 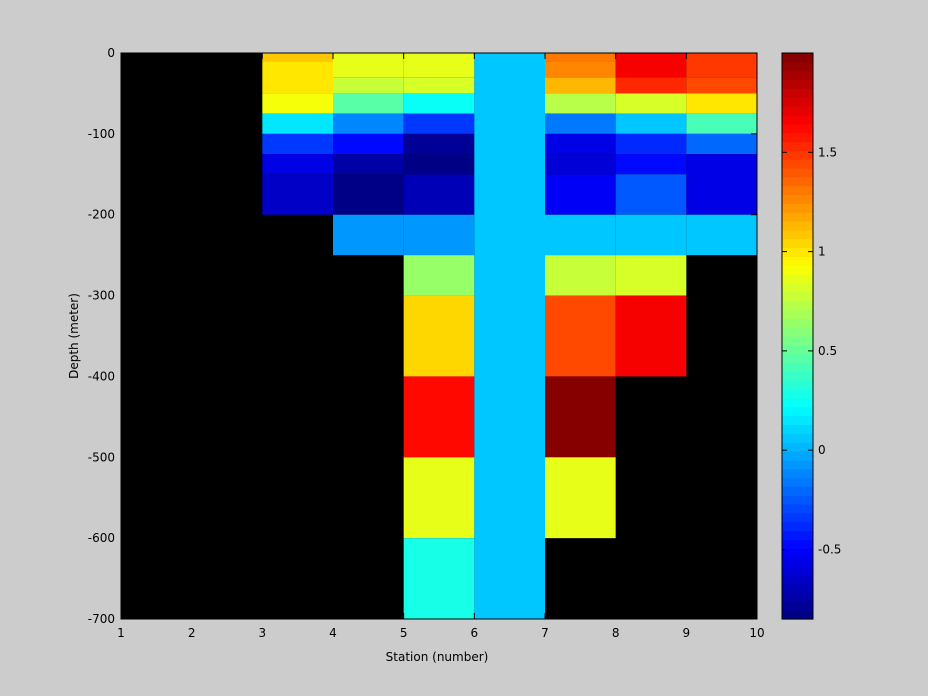 What do you see at coordinates (616, 633) in the screenshot?
I see `x-tick-label: 8` at bounding box center [616, 633].